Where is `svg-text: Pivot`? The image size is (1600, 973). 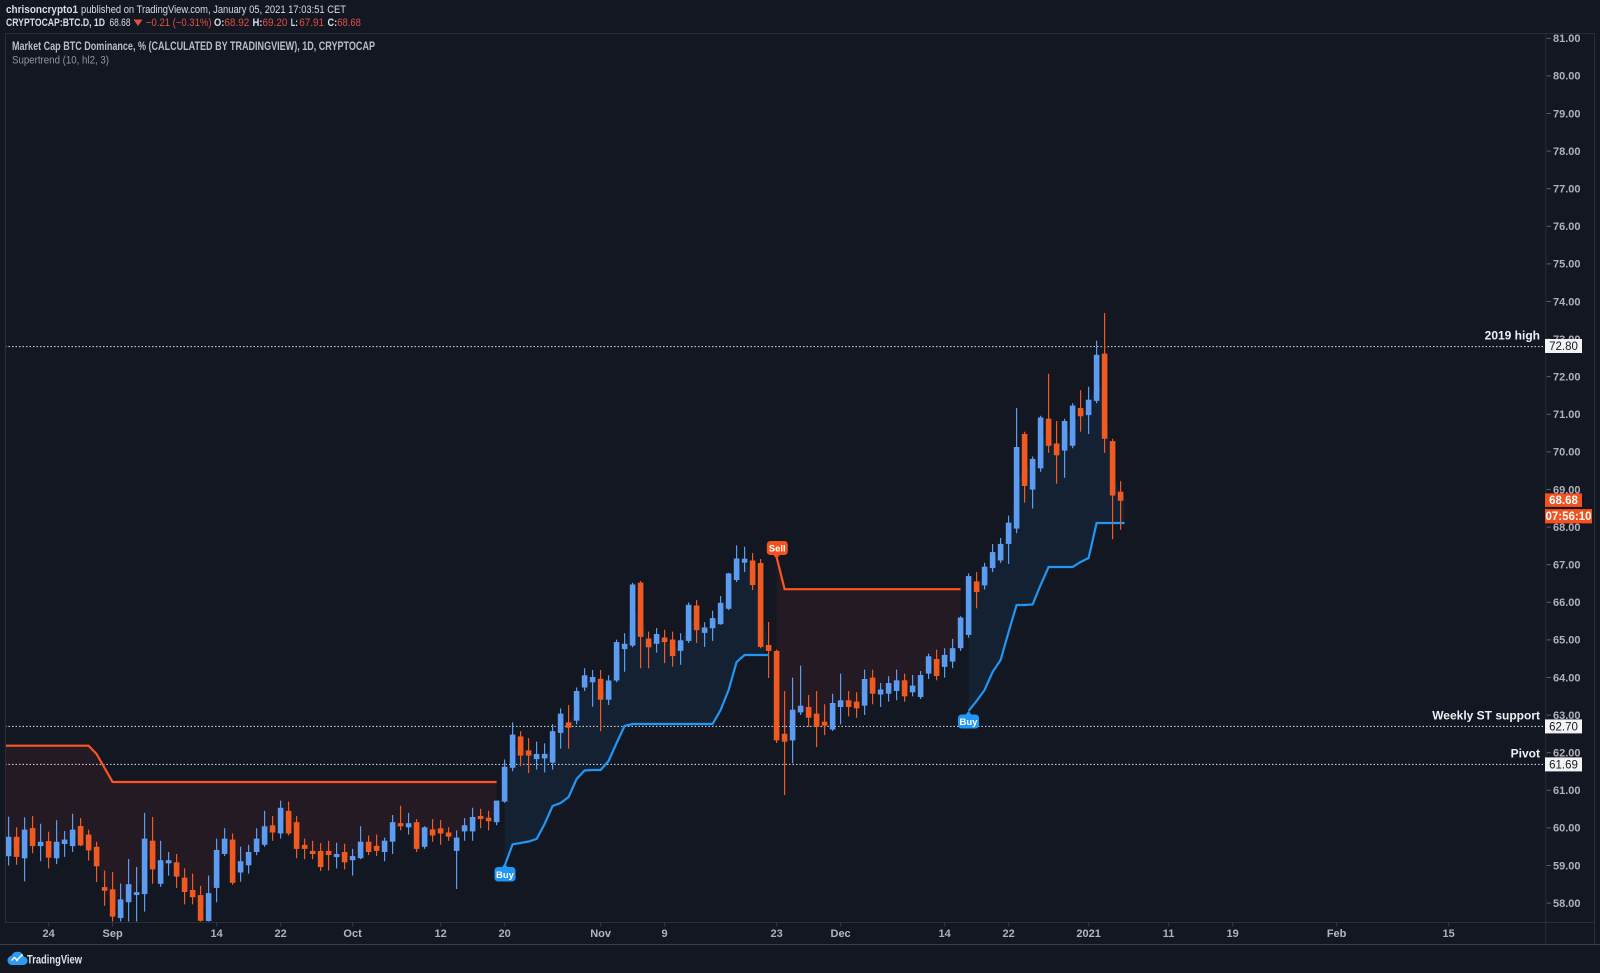
svg-text: Pivot is located at coordinates (1525, 753).